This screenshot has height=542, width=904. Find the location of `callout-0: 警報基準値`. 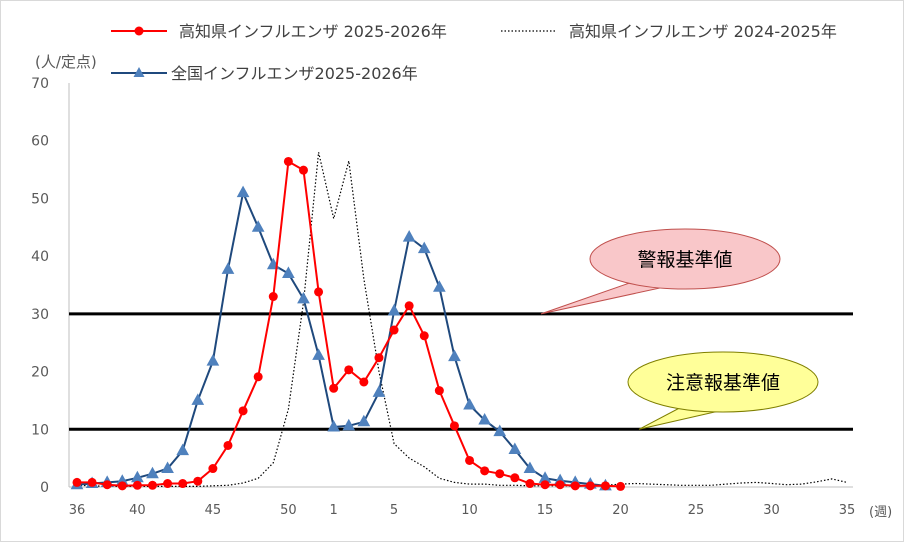

callout-0: 警報基準値 is located at coordinates (660, 271).